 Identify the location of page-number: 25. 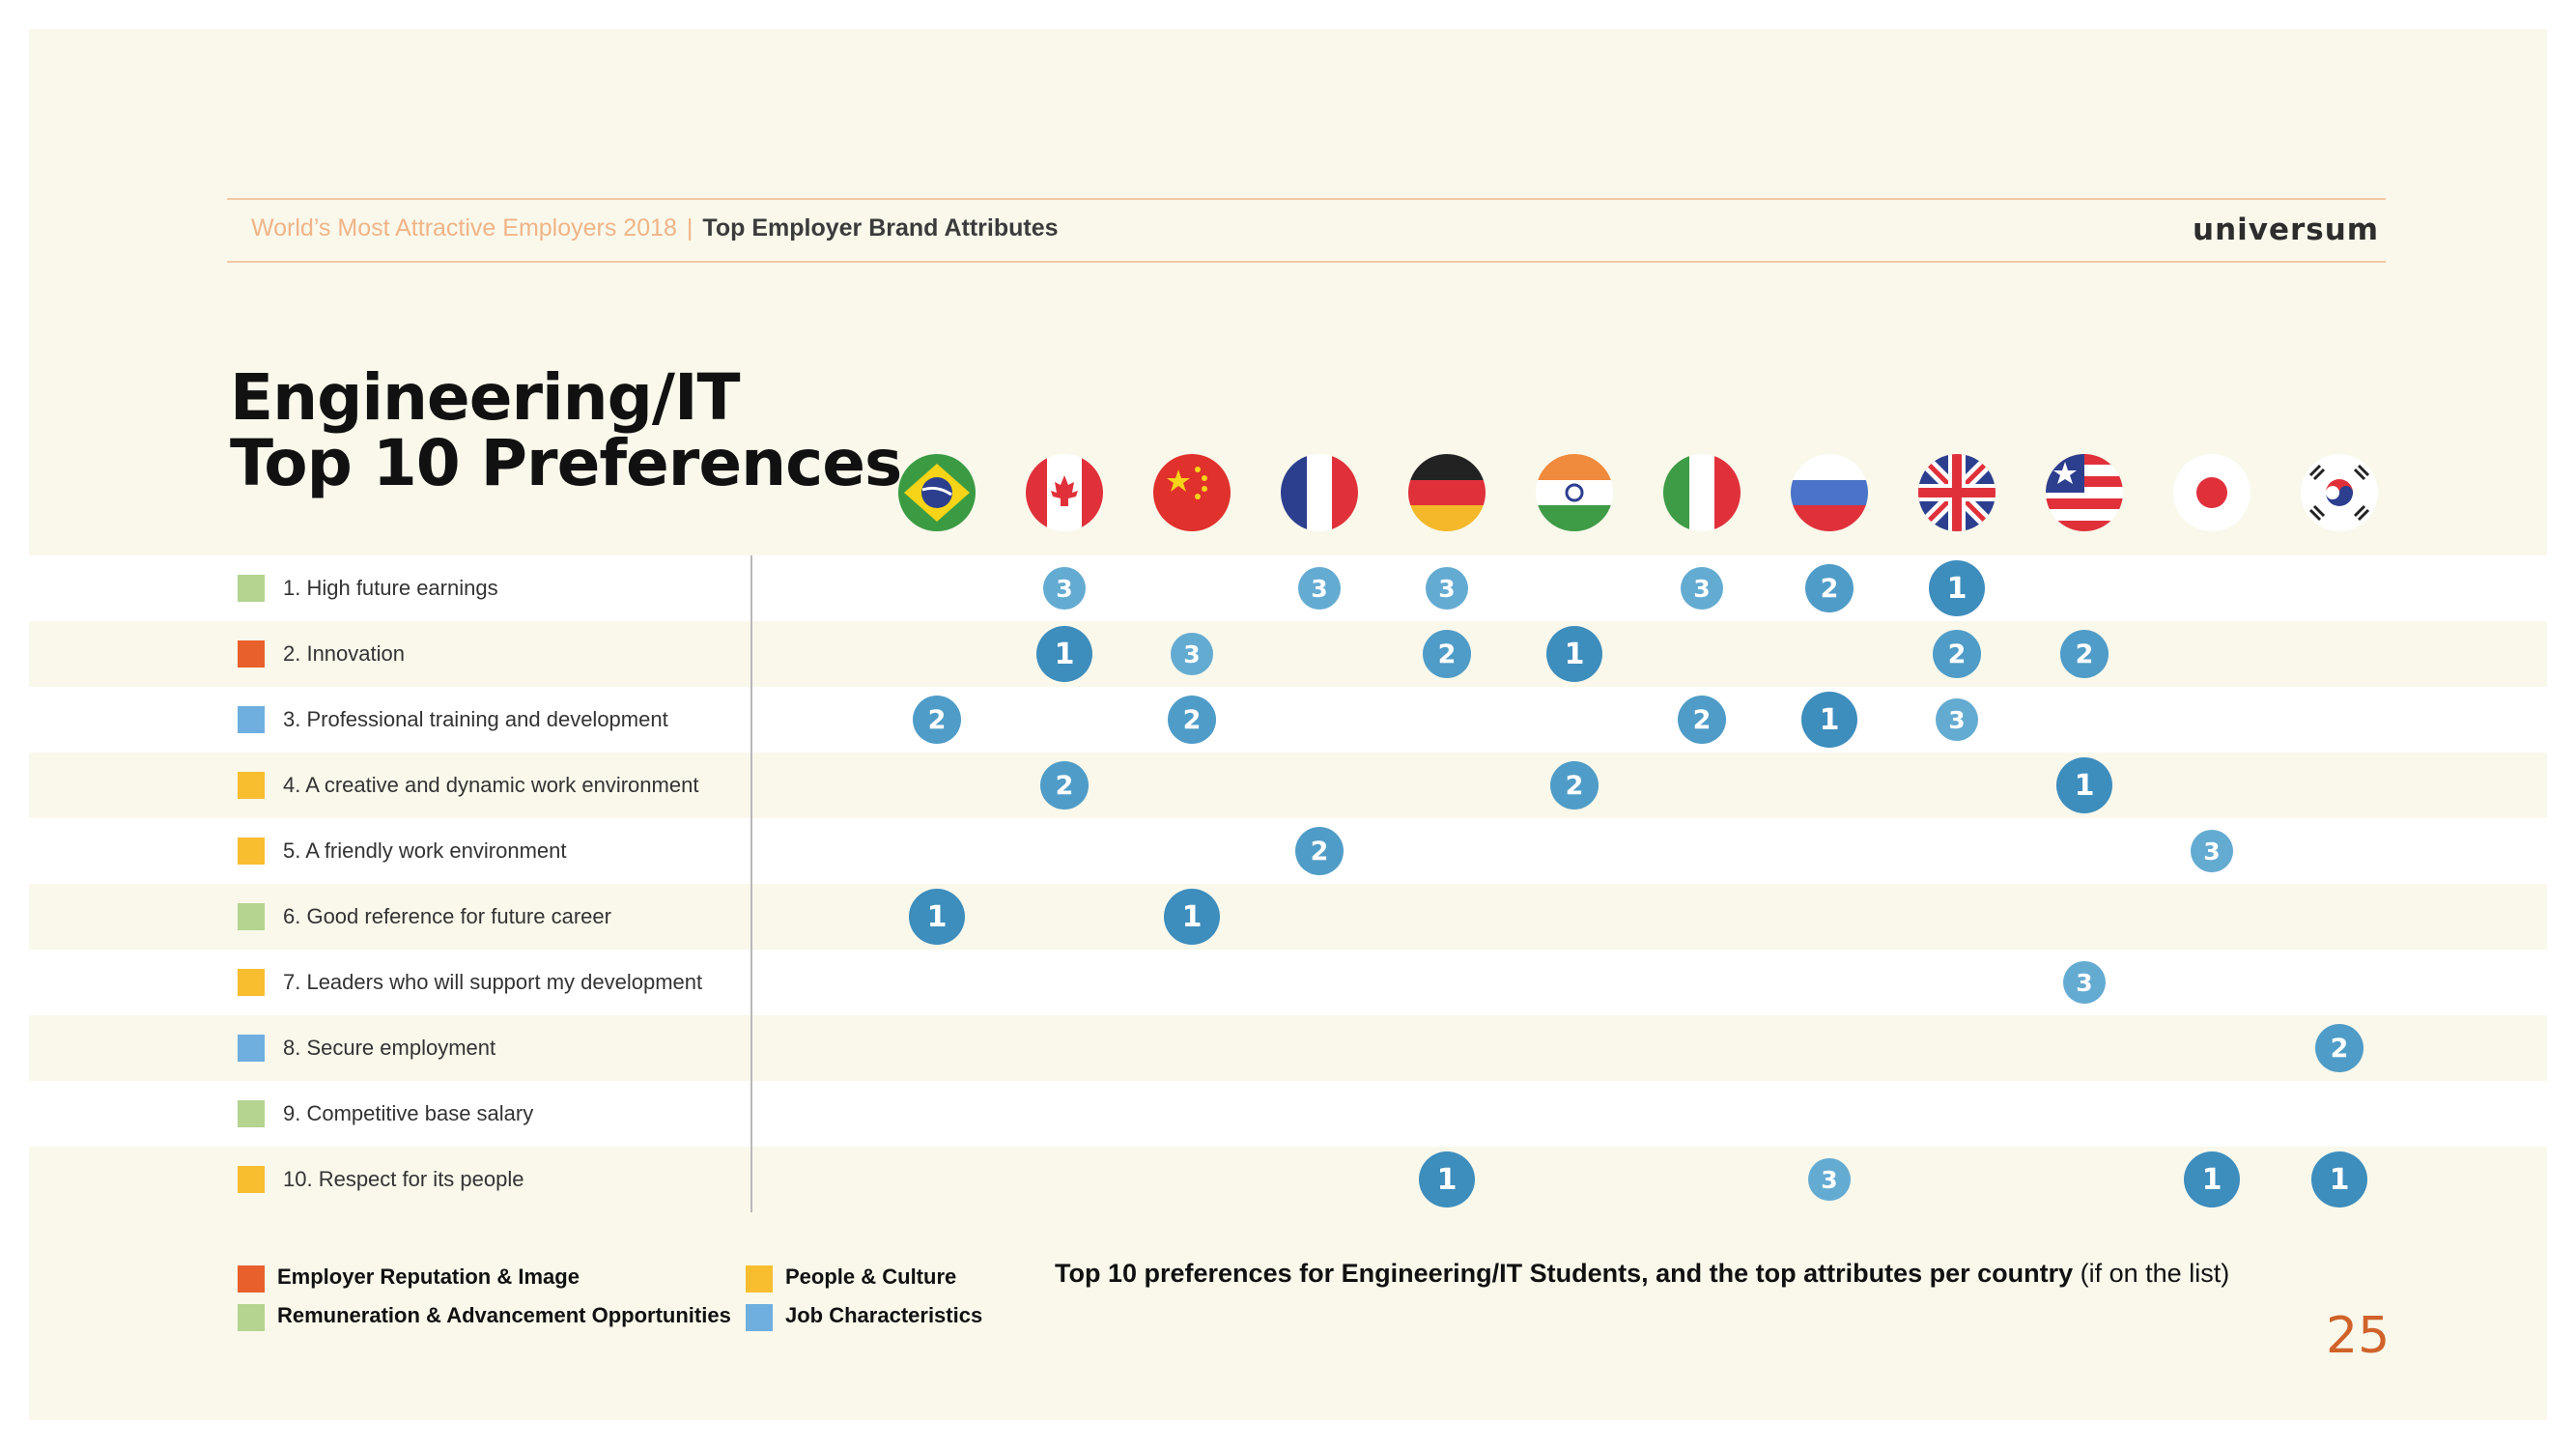
(2358, 1336).